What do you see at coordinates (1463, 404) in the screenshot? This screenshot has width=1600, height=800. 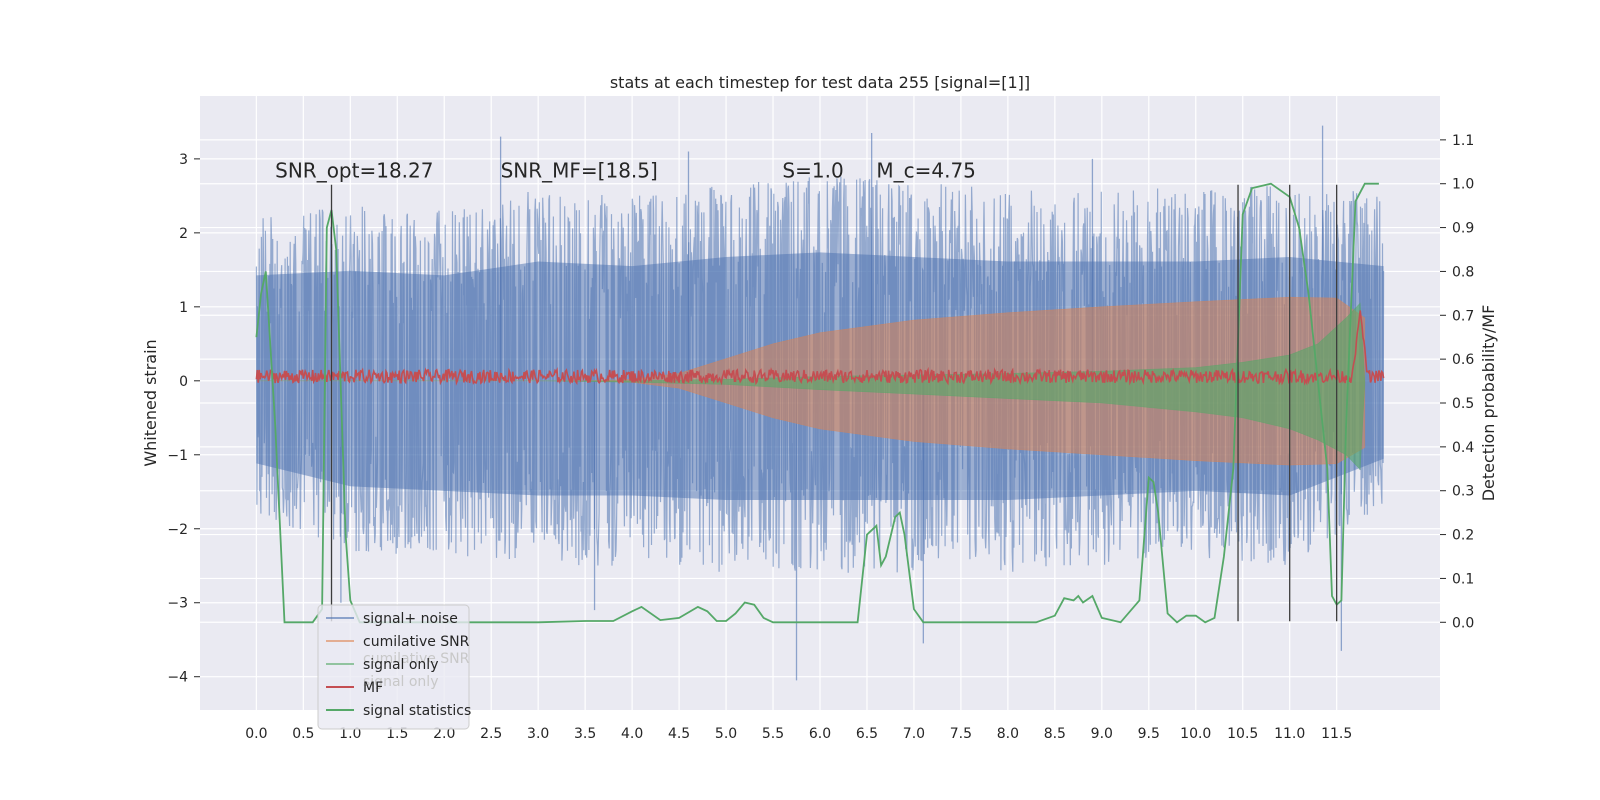 I see `y2-tick-label: 0.5` at bounding box center [1463, 404].